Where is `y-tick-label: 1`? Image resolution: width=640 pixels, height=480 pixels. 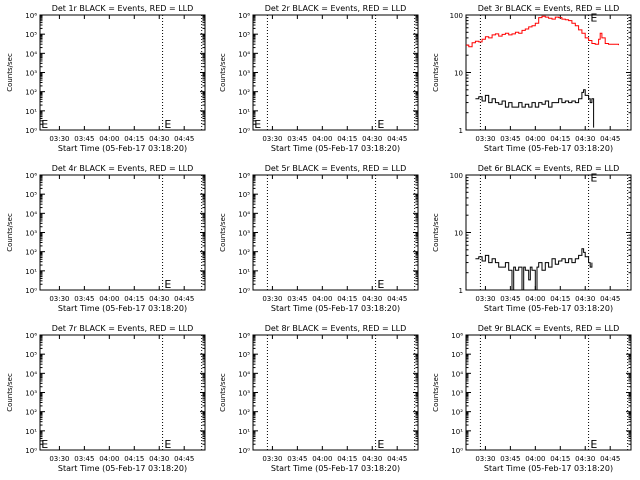
y-tick-label: 1 is located at coordinates (461, 131).